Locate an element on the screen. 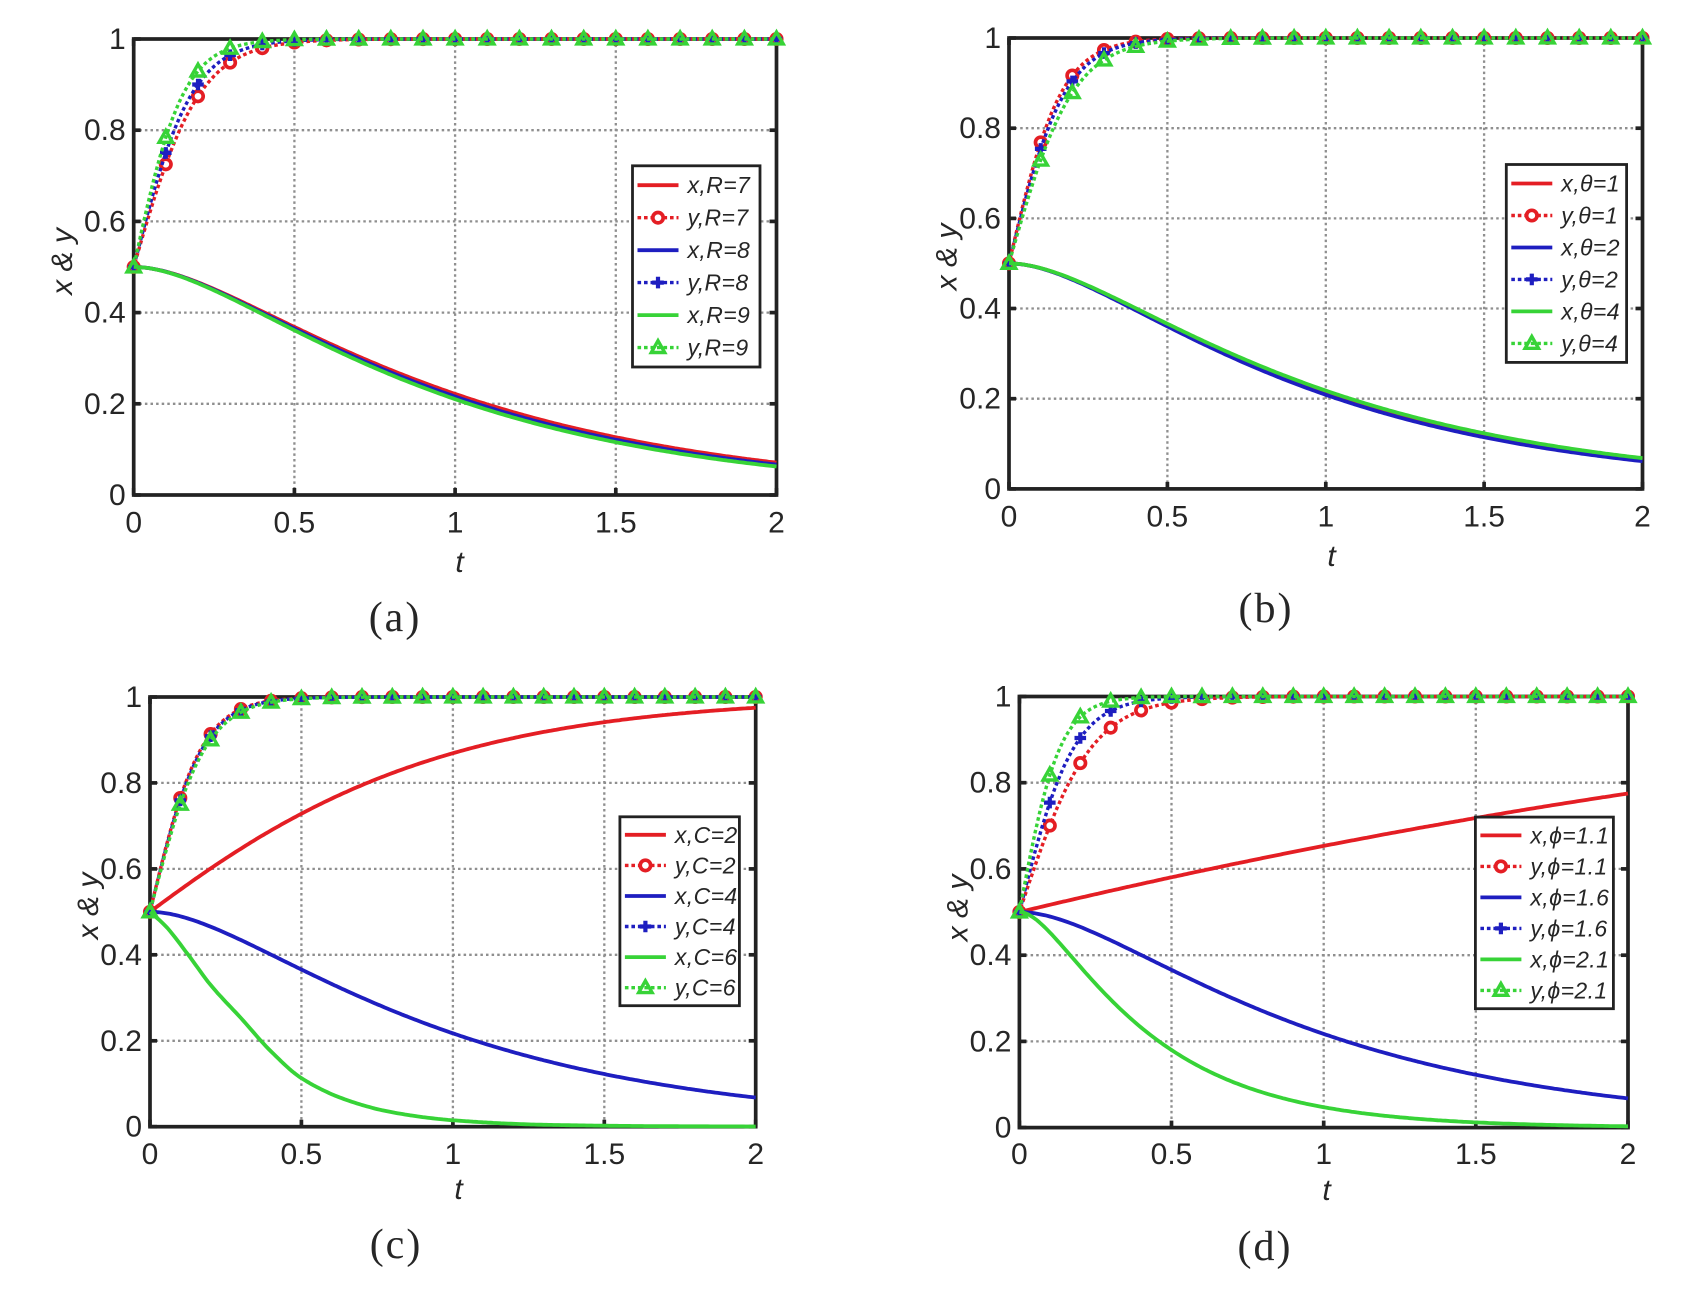  svg-text: (a) is located at coordinates (395, 618).